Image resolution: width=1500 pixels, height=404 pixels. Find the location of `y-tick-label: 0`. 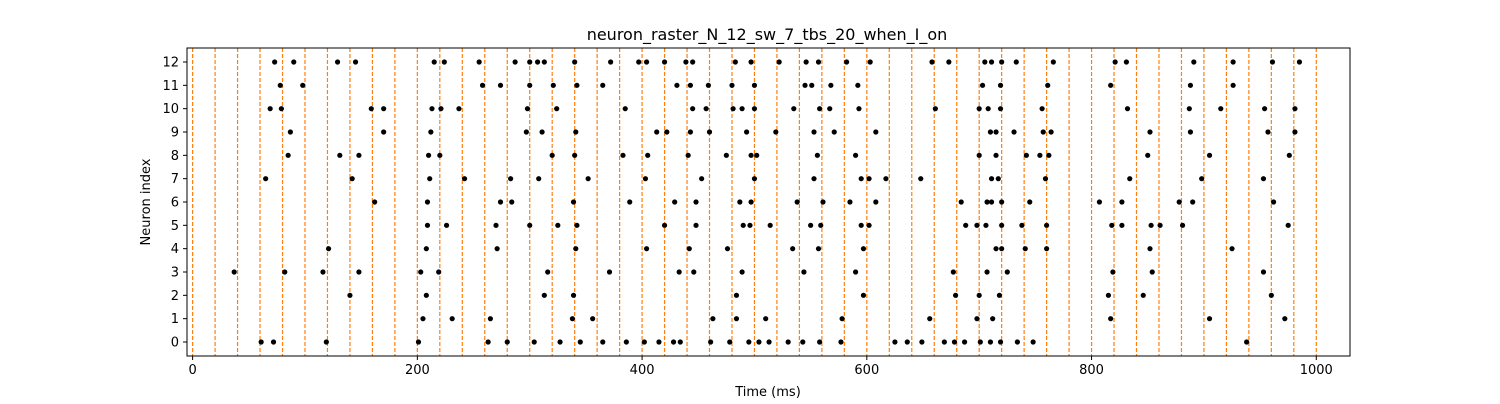

y-tick-label: 0 is located at coordinates (175, 343).